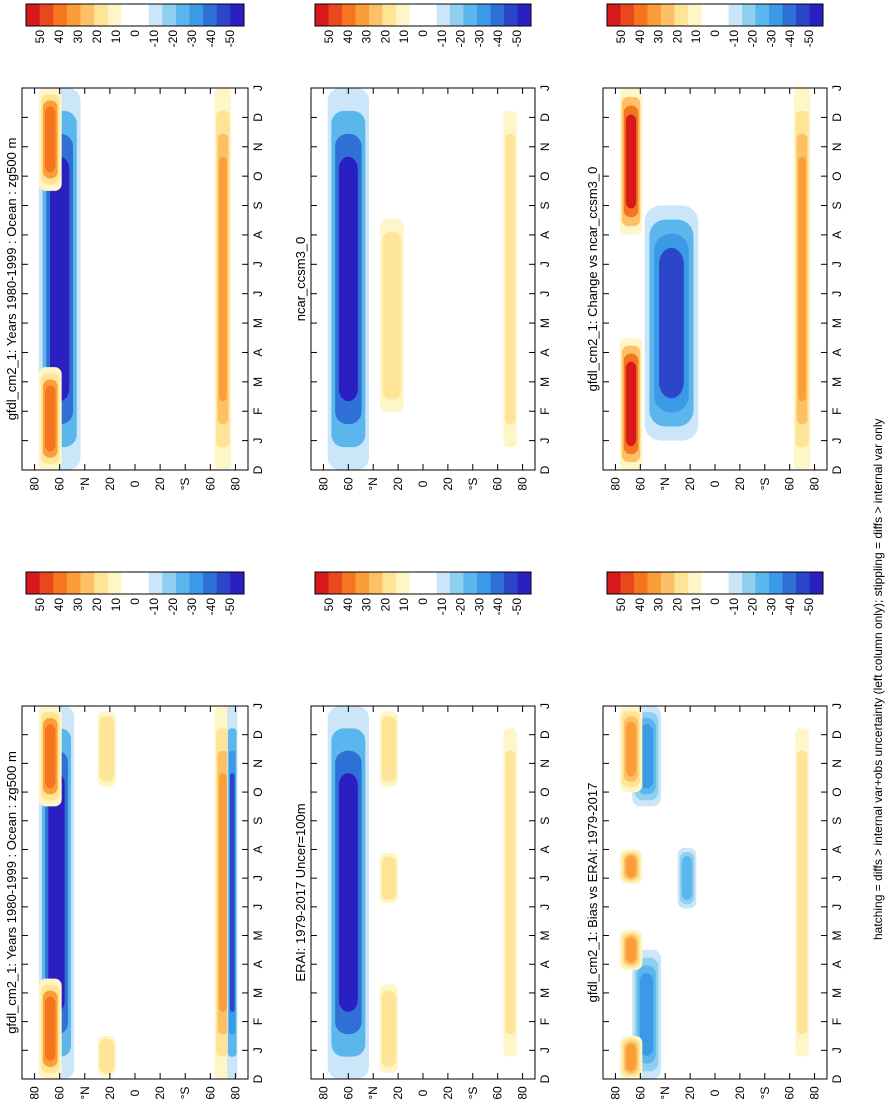 The width and height of the screenshot is (891, 1100). What do you see at coordinates (802, 279) in the screenshot?
I see `contour-p6-f2-s0-l3` at bounding box center [802, 279].